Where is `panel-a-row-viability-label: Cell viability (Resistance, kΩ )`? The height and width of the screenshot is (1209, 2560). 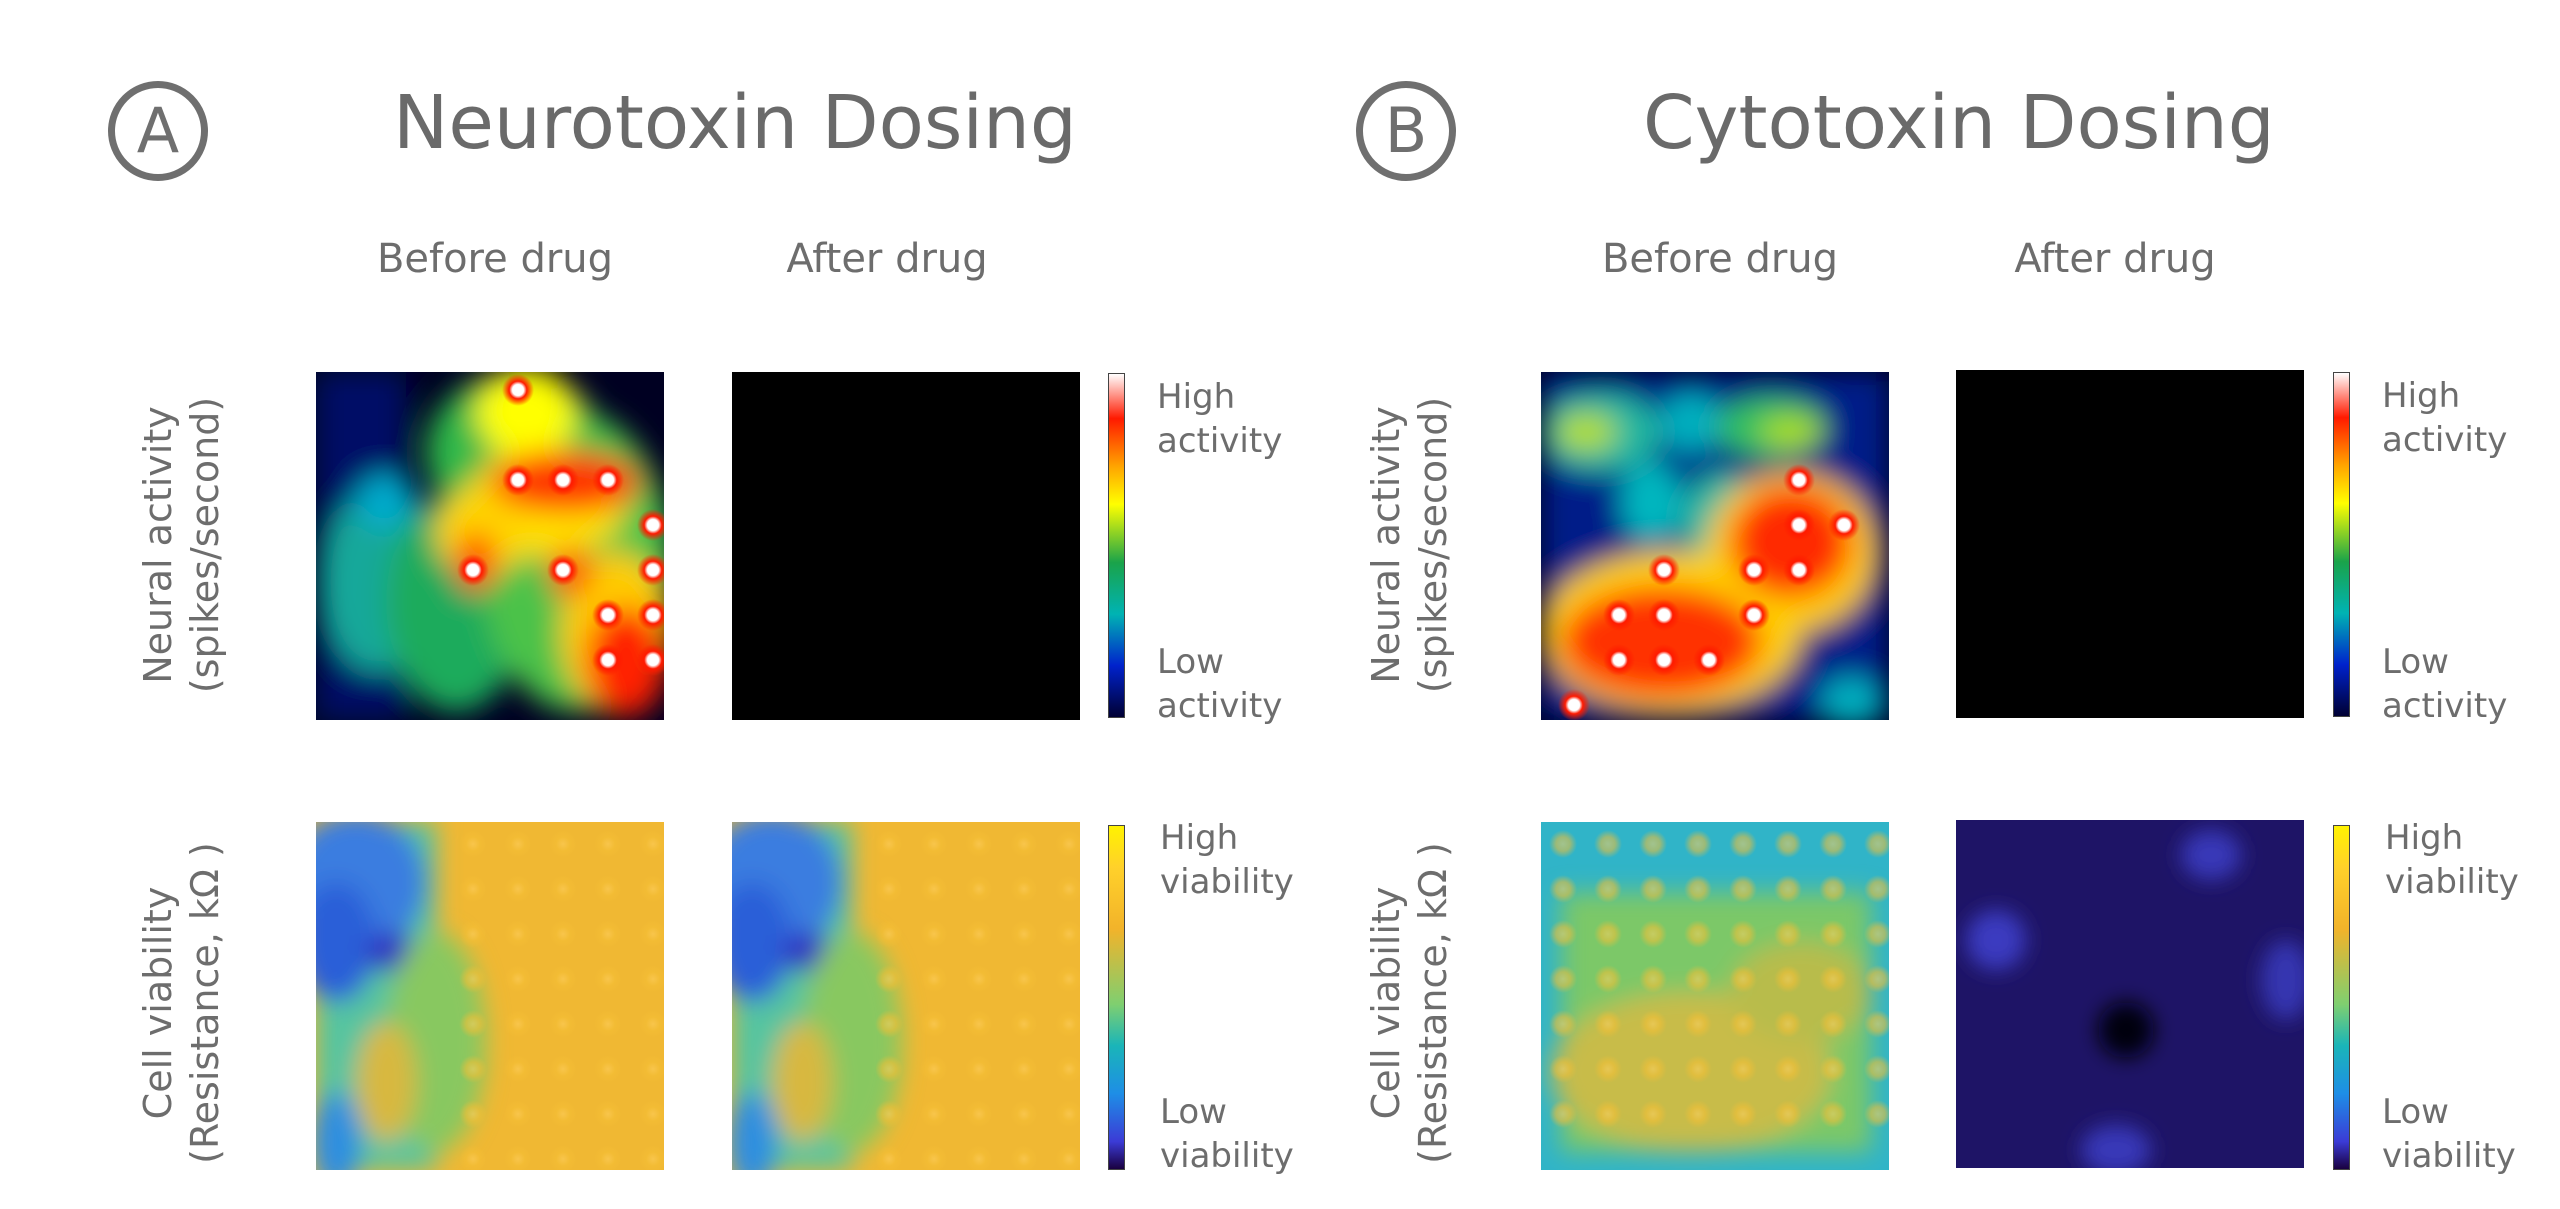 panel-a-row-viability-label: Cell viability (Resistance, kΩ ) is located at coordinates (182, 1003).